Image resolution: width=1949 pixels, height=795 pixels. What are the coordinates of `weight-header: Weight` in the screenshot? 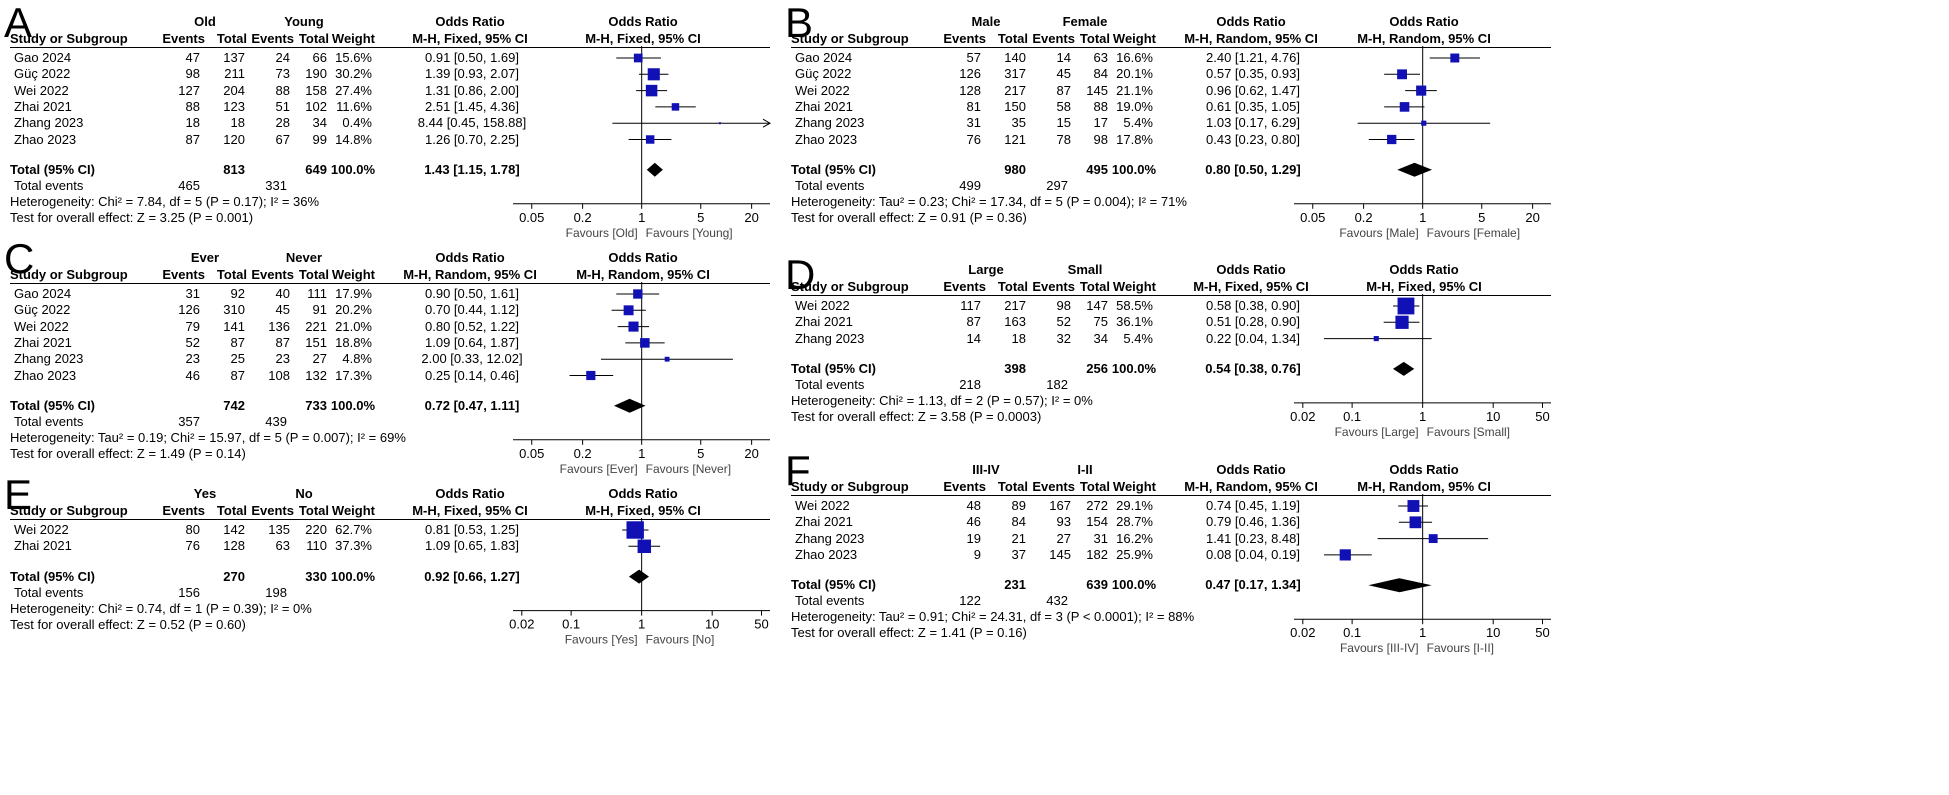 It's located at (1134, 286).